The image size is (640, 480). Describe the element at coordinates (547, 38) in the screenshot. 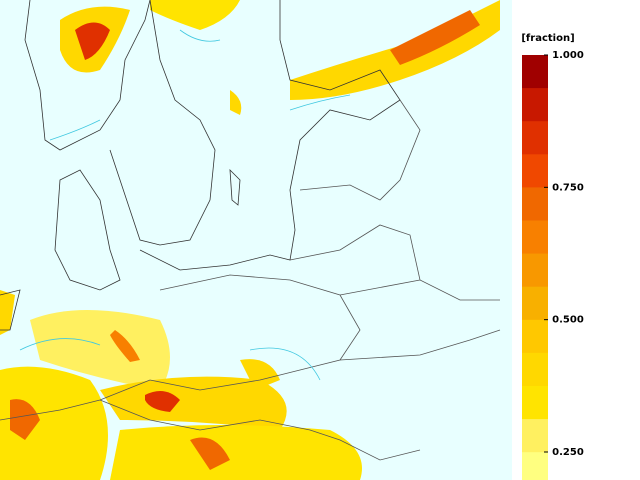

I see `colorbar-title: [fraction]` at that location.